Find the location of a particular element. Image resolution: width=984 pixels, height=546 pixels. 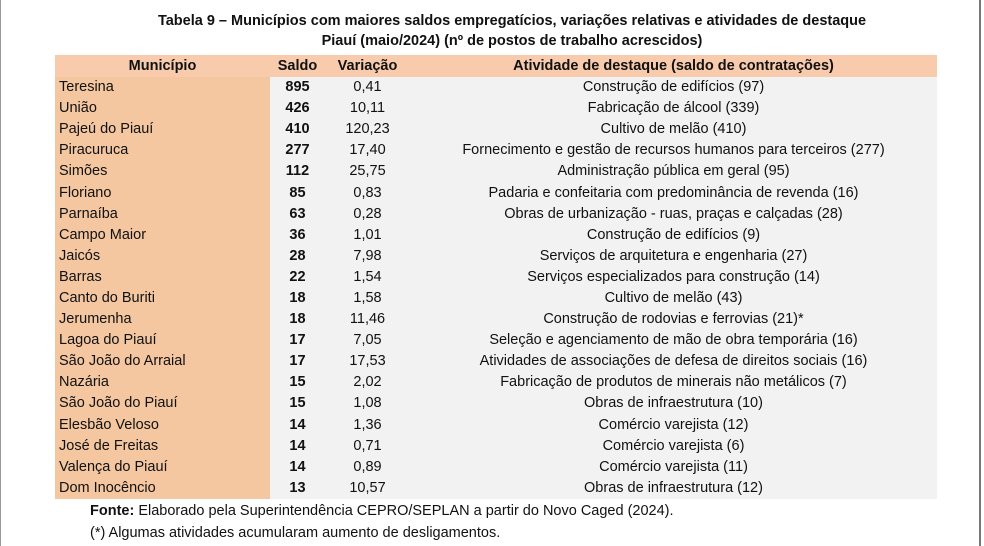

table-cell: Canto do Buriti is located at coordinates (162, 298).